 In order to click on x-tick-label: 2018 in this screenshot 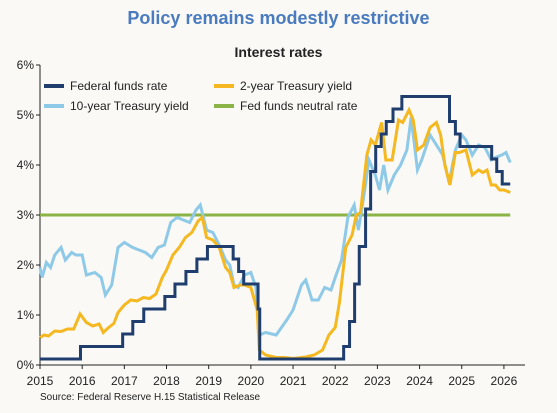, I will do `click(166, 381)`.